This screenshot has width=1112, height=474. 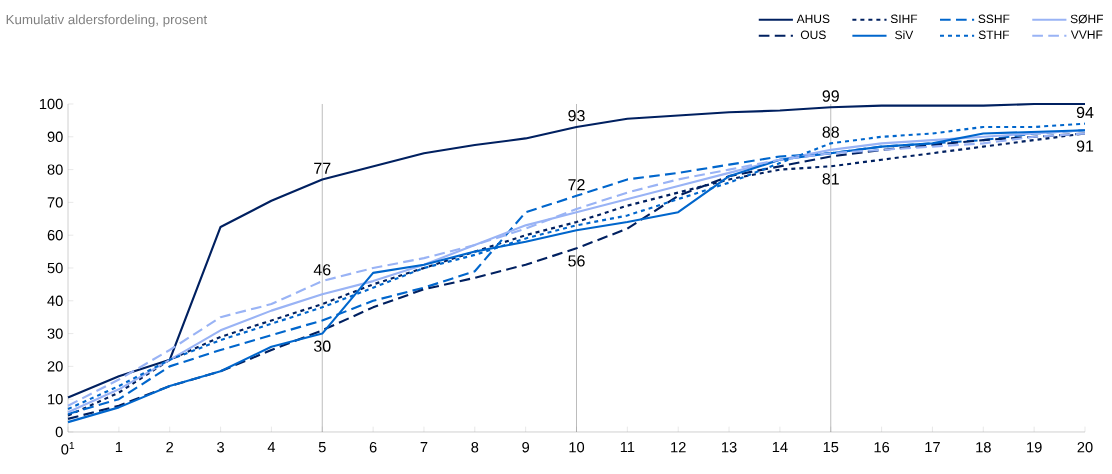 I want to click on legend-label: SSHF, so click(x=994, y=19).